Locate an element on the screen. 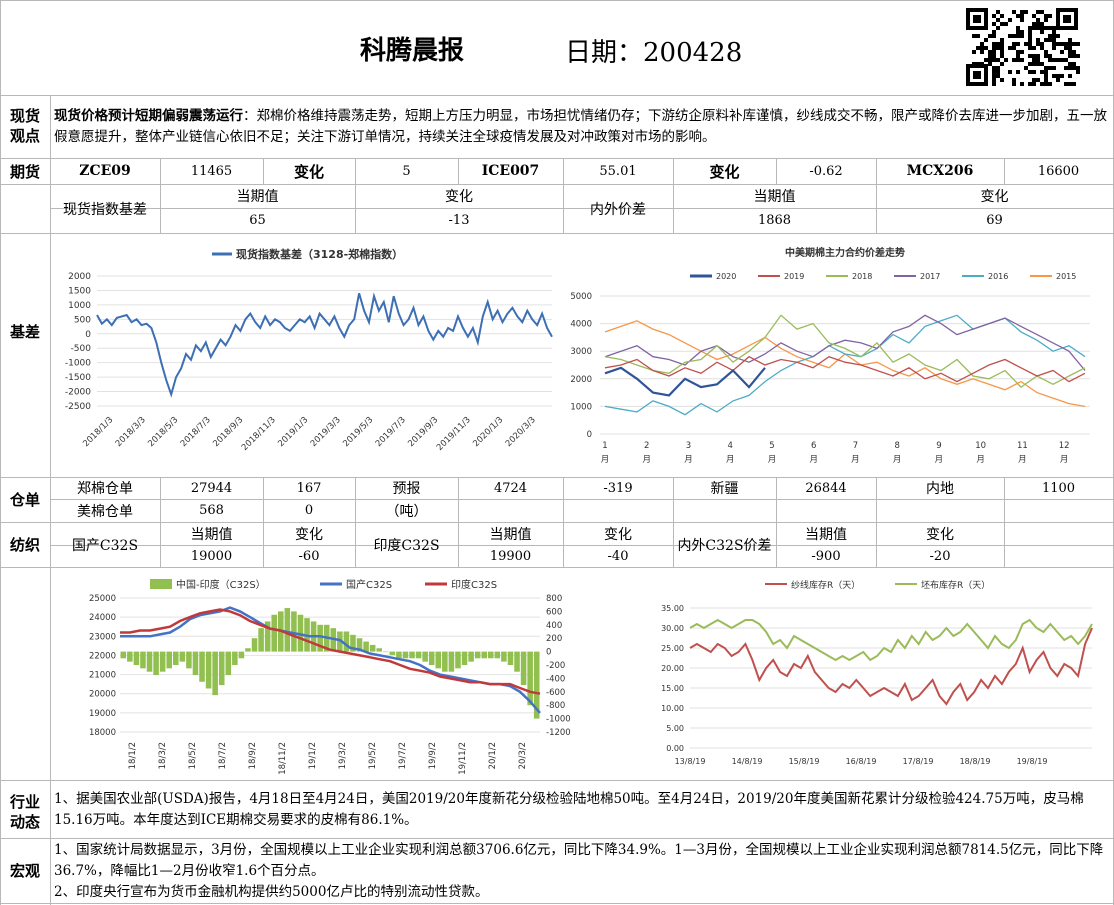 This screenshot has height=905, width=1114. x-tick-label: 2018/9/3 is located at coordinates (228, 432).